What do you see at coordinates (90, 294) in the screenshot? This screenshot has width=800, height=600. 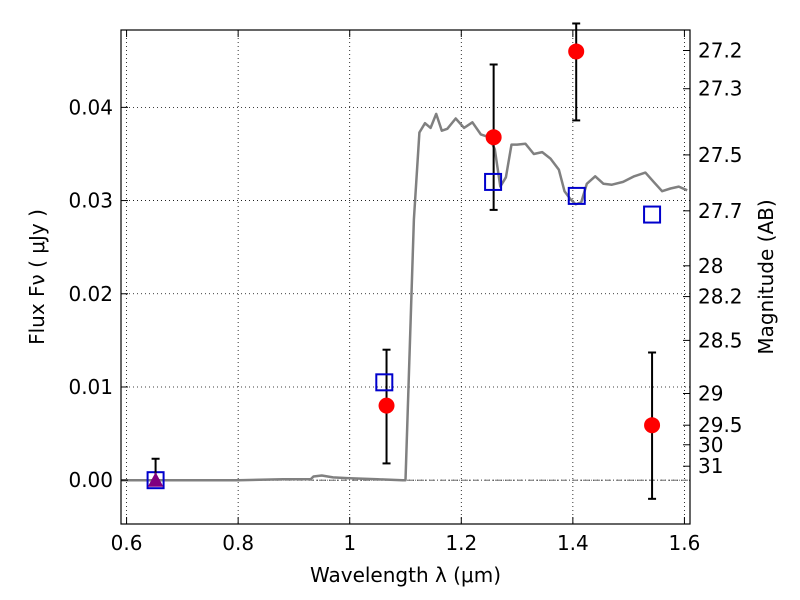 I see `y-tick-label: 0.02` at bounding box center [90, 294].